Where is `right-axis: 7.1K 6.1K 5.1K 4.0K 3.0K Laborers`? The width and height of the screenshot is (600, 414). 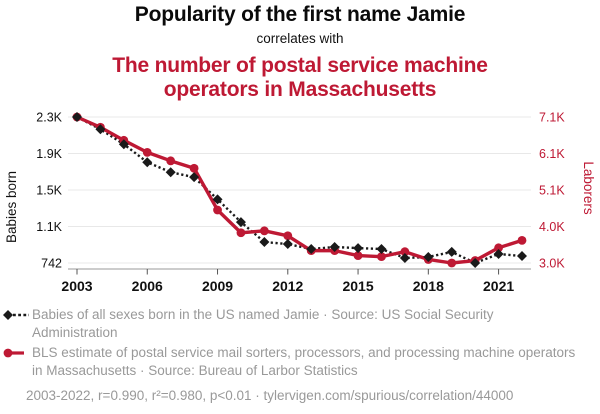
right-axis: 7.1K 6.1K 5.1K 4.0K 3.0K Laborers is located at coordinates (567, 191).